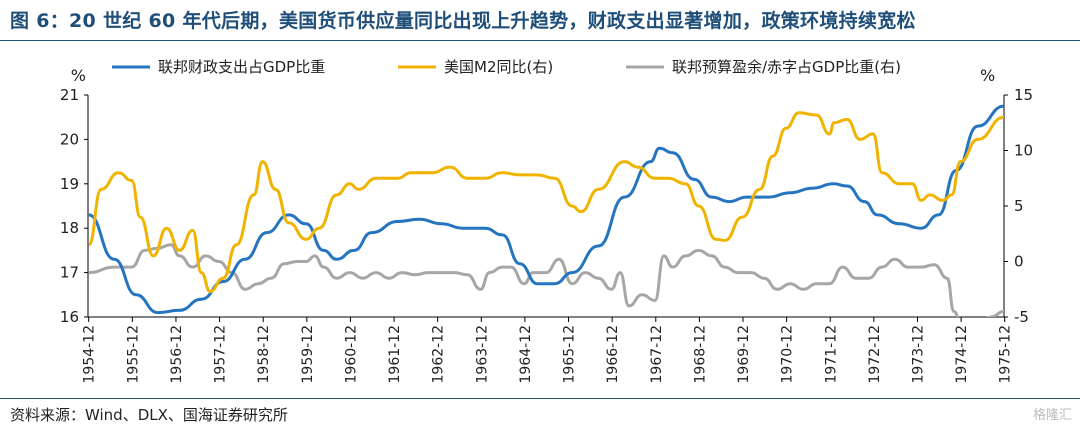 This screenshot has height=429, width=1080. I want to click on right-tick-label: 10, so click(1023, 151).